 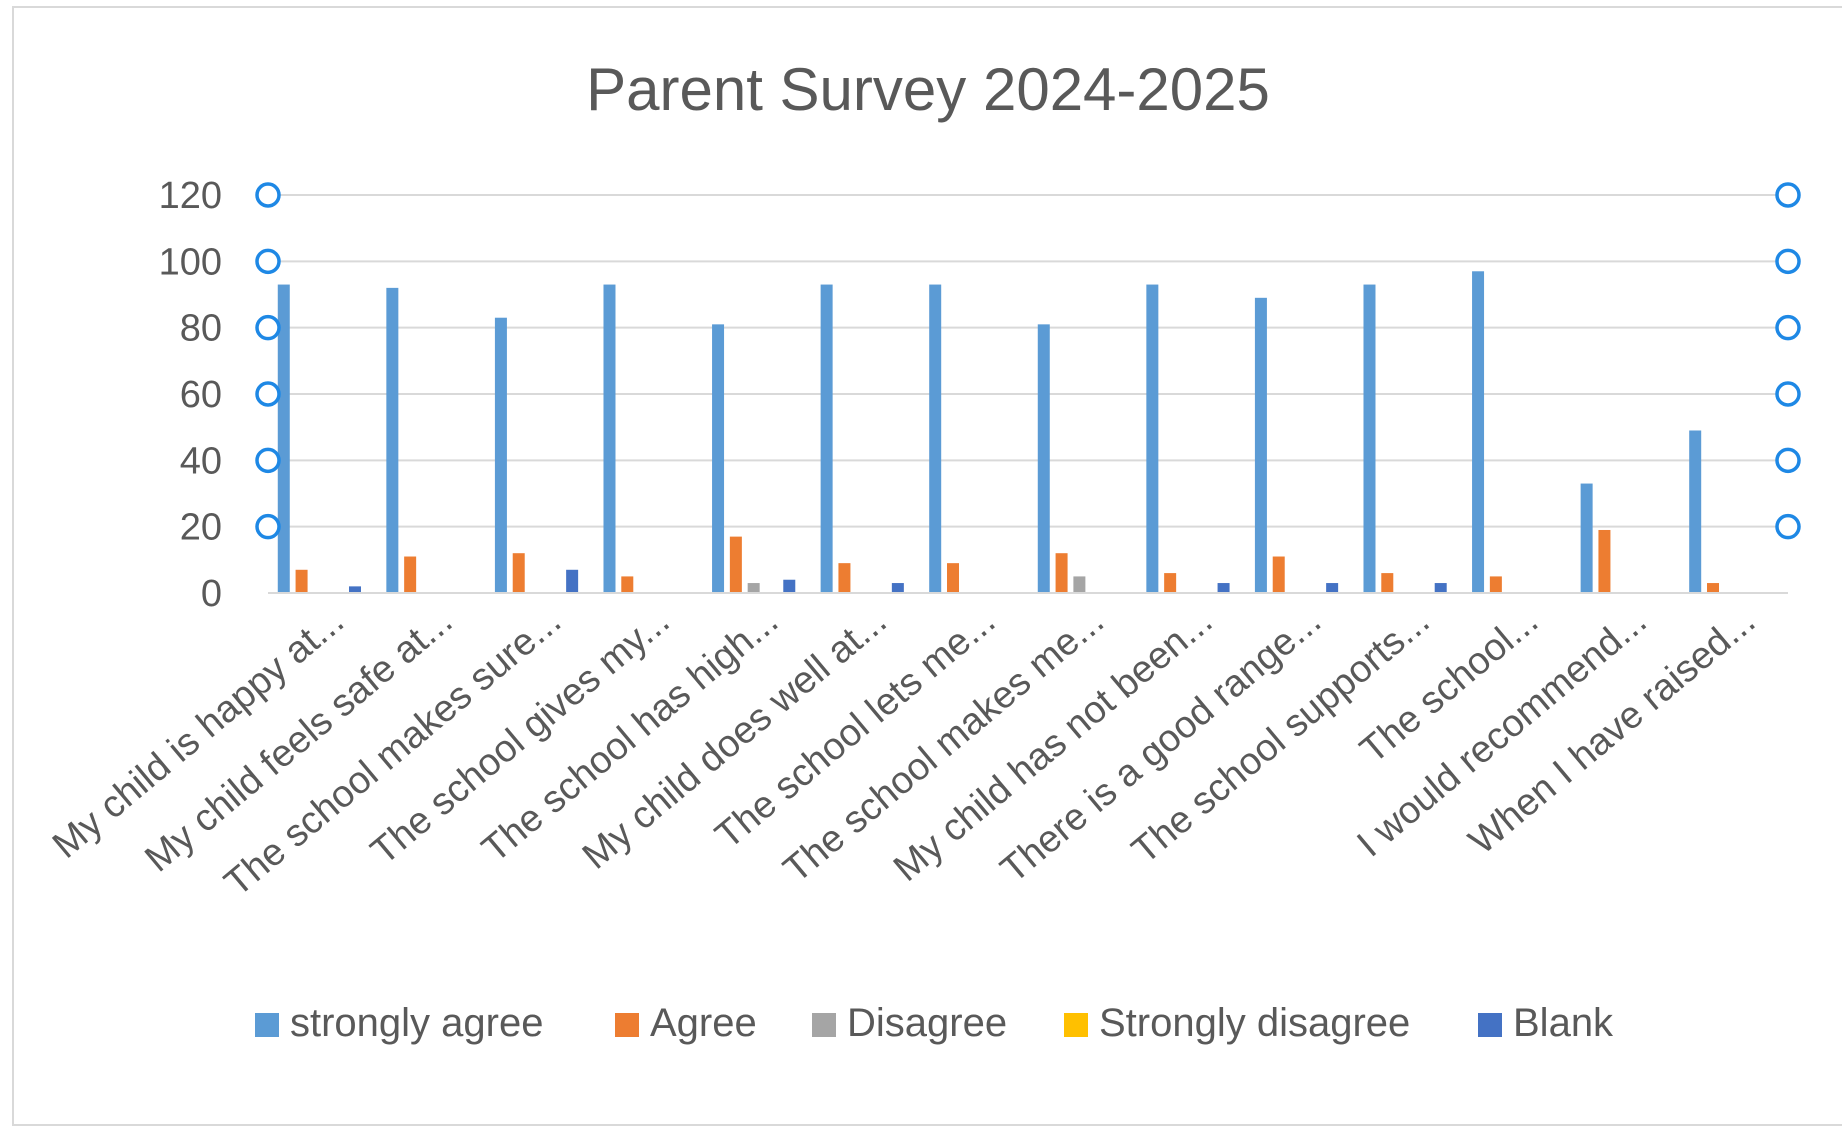 I want to click on legend-label: strongly agree, so click(x=416, y=1023).